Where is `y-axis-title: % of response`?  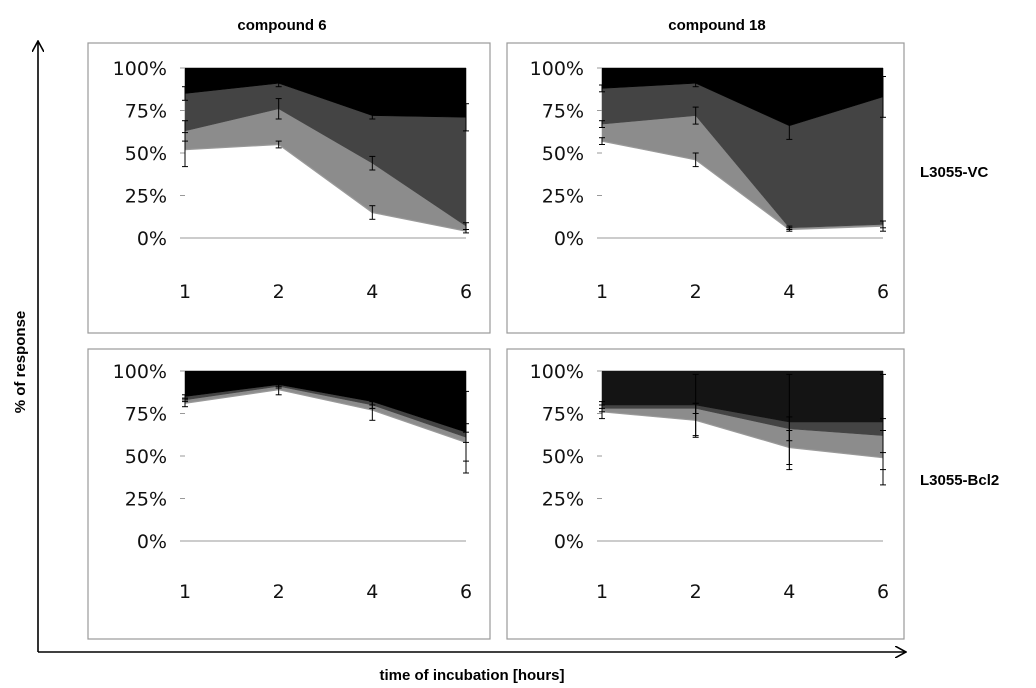 y-axis-title: % of response is located at coordinates (20, 362).